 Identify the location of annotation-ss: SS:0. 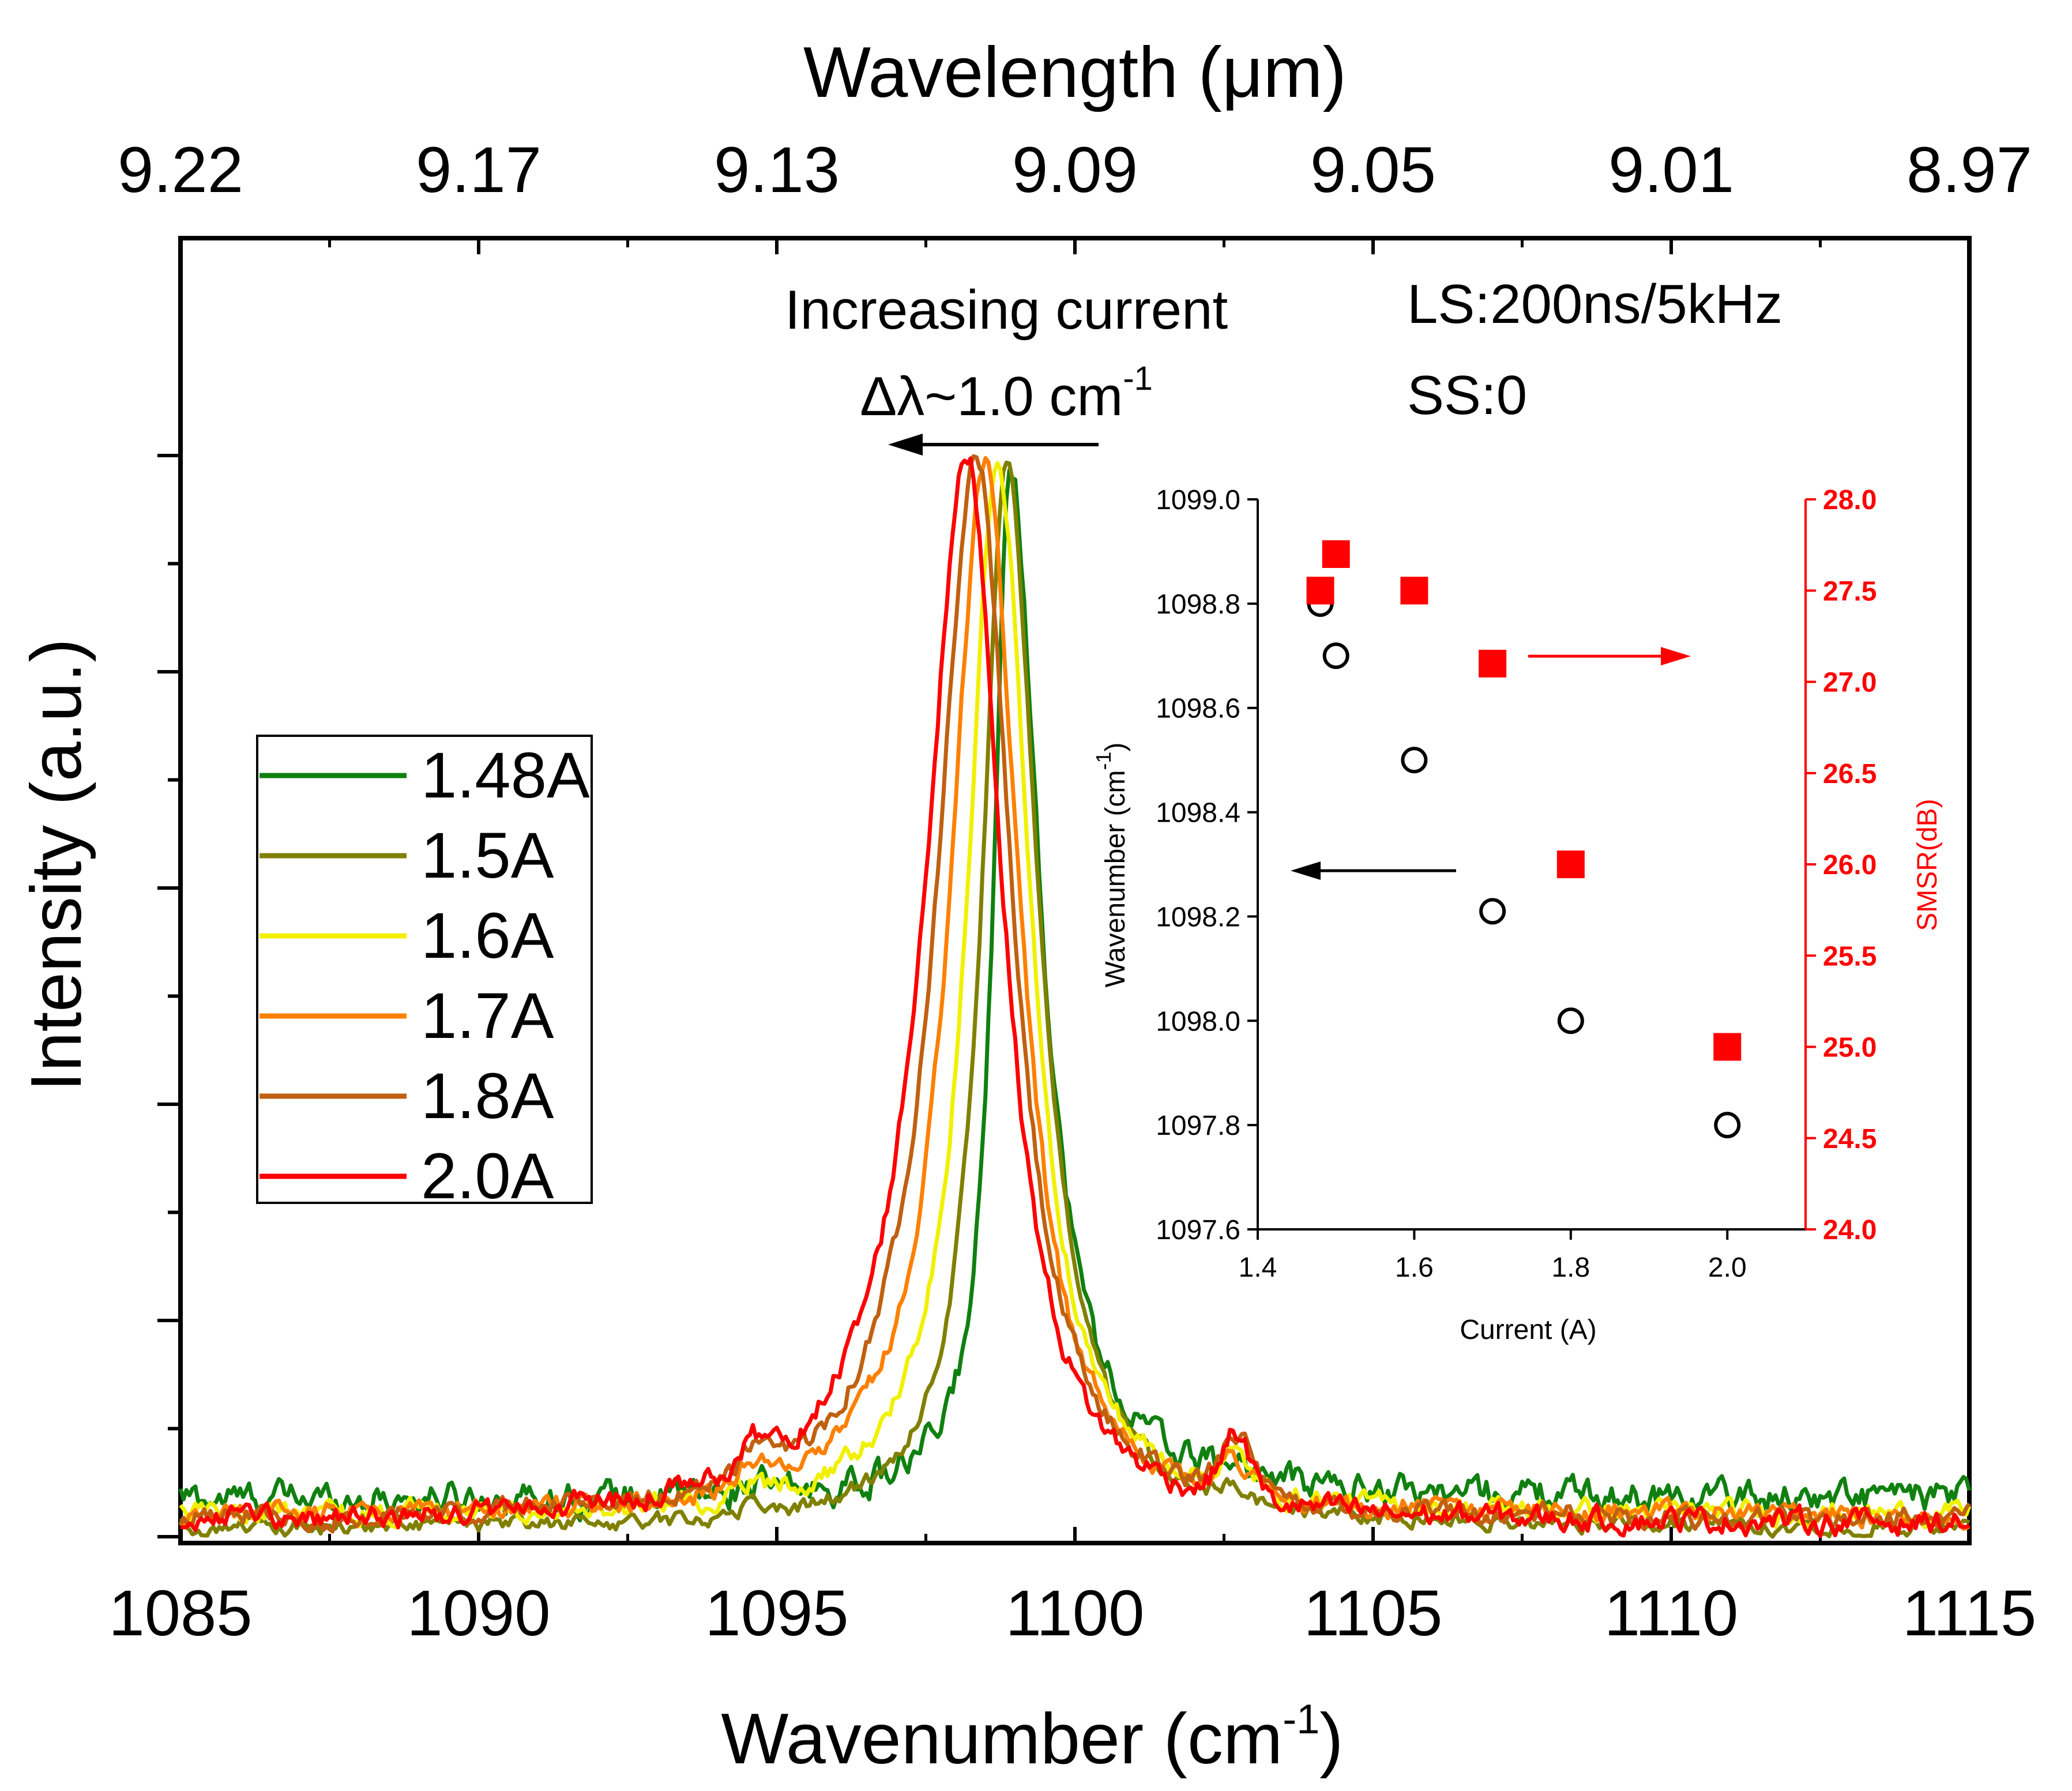
(1467, 395).